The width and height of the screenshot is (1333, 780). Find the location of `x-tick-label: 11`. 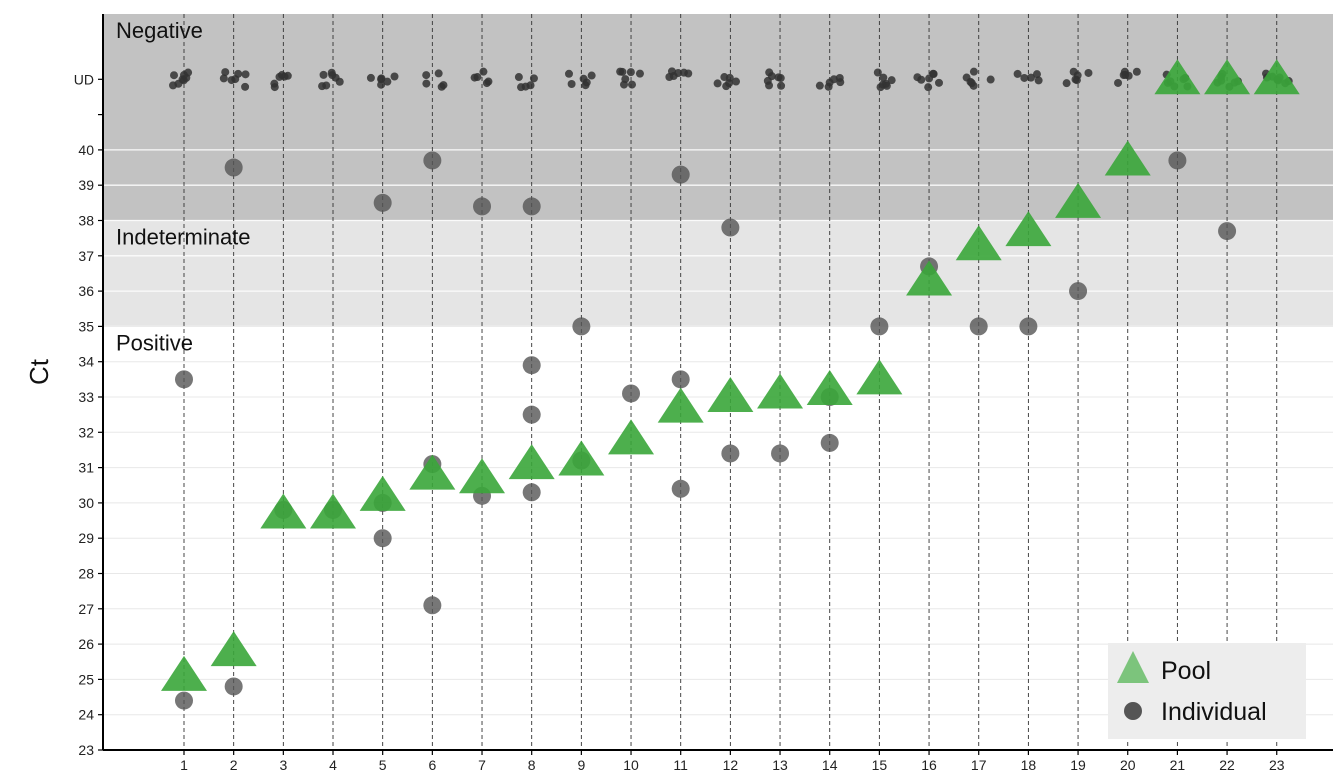

x-tick-label: 11 is located at coordinates (680, 765).